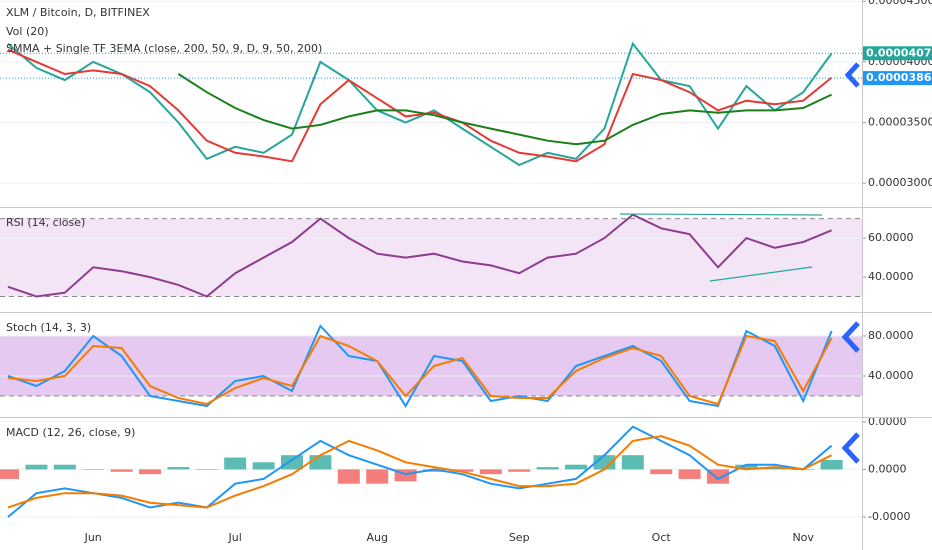  I want to click on panel-title: XLM / Bitcoin, D, BITFINEX, so click(78, 12).